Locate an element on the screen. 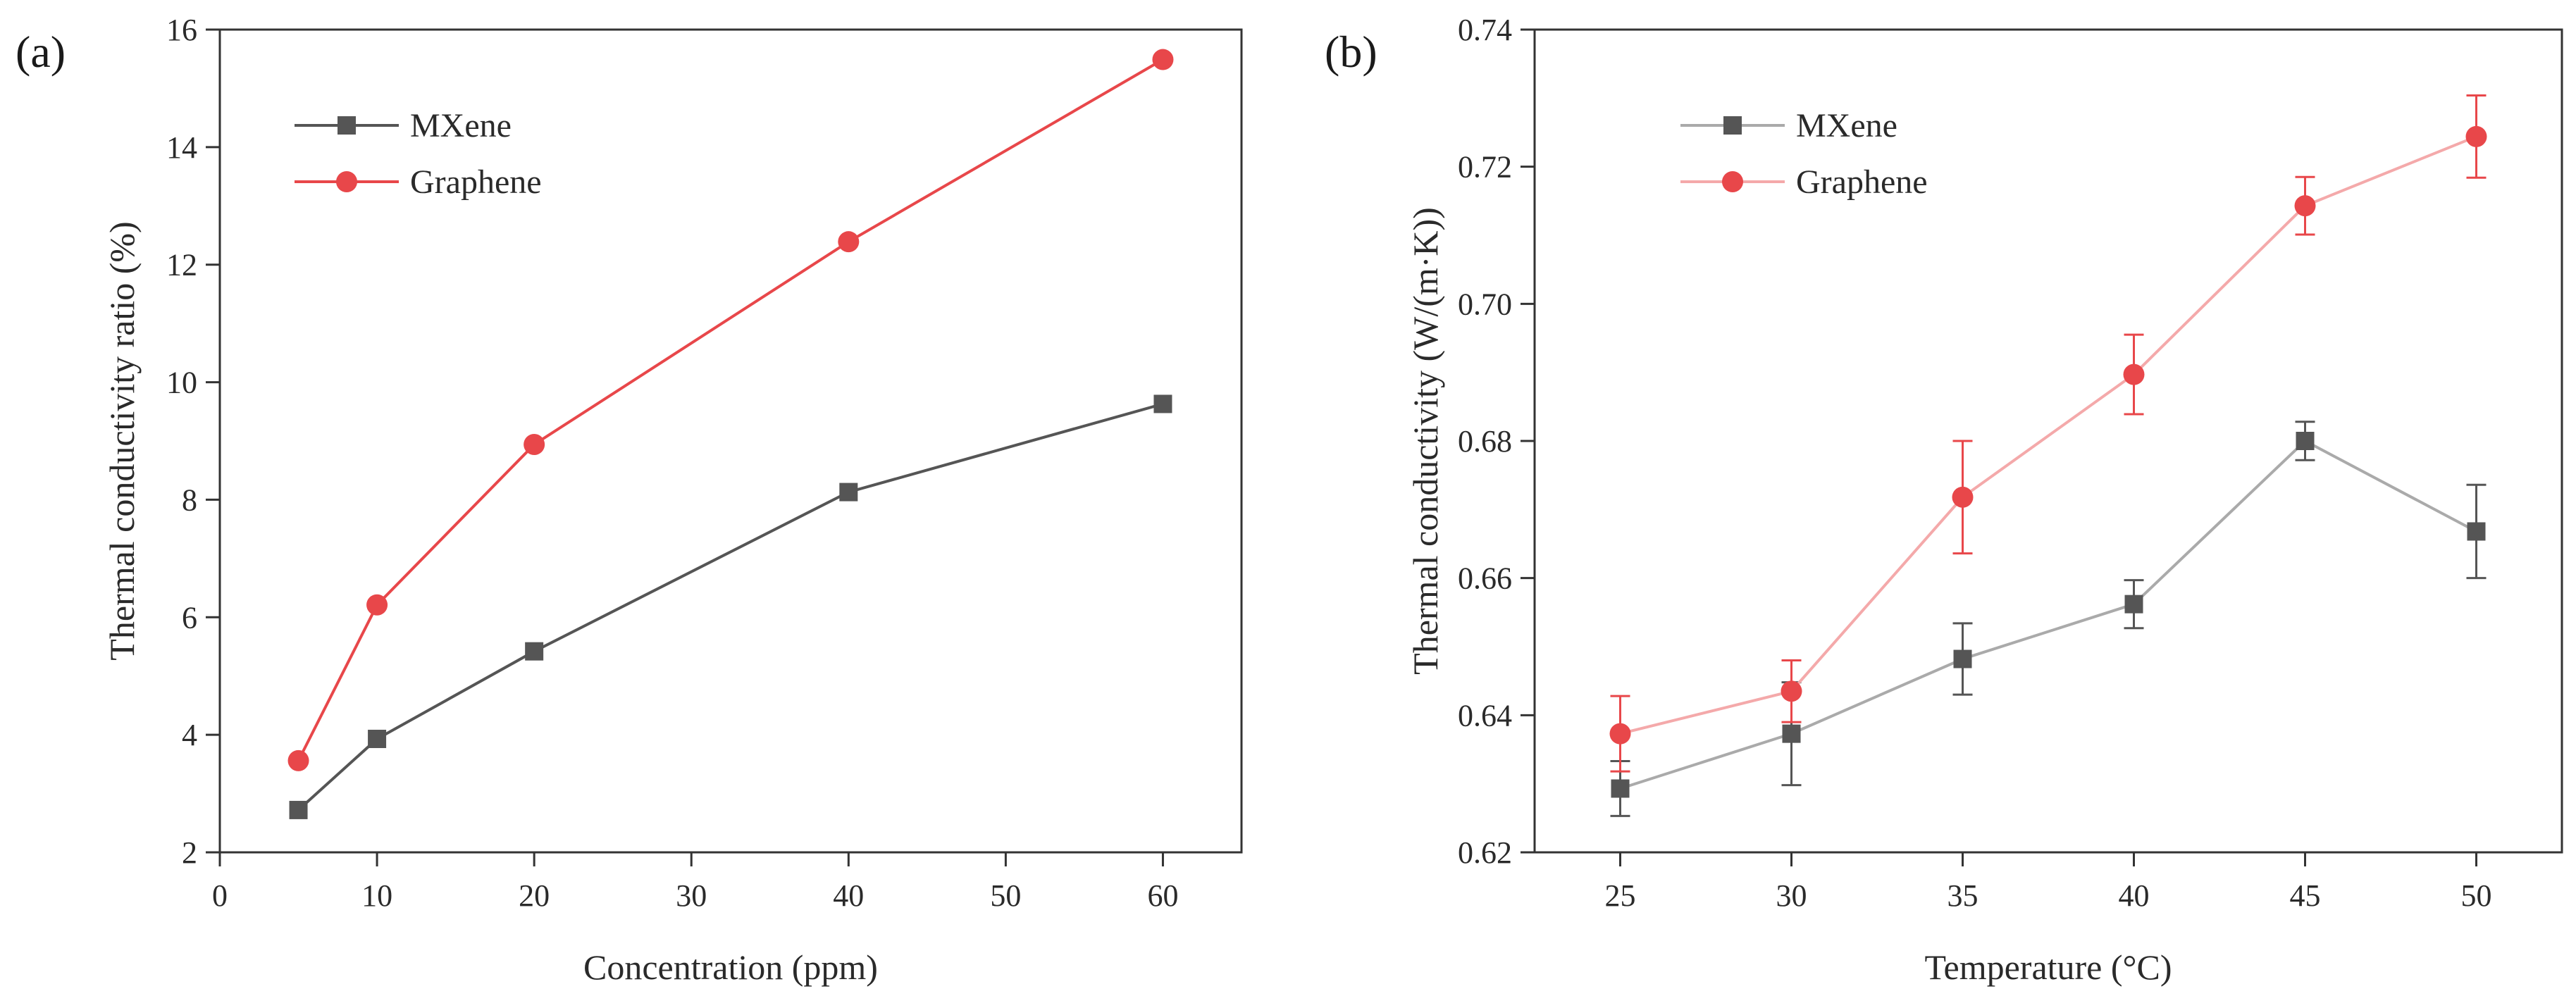  y-tick-label: 0.72 is located at coordinates (1485, 167).